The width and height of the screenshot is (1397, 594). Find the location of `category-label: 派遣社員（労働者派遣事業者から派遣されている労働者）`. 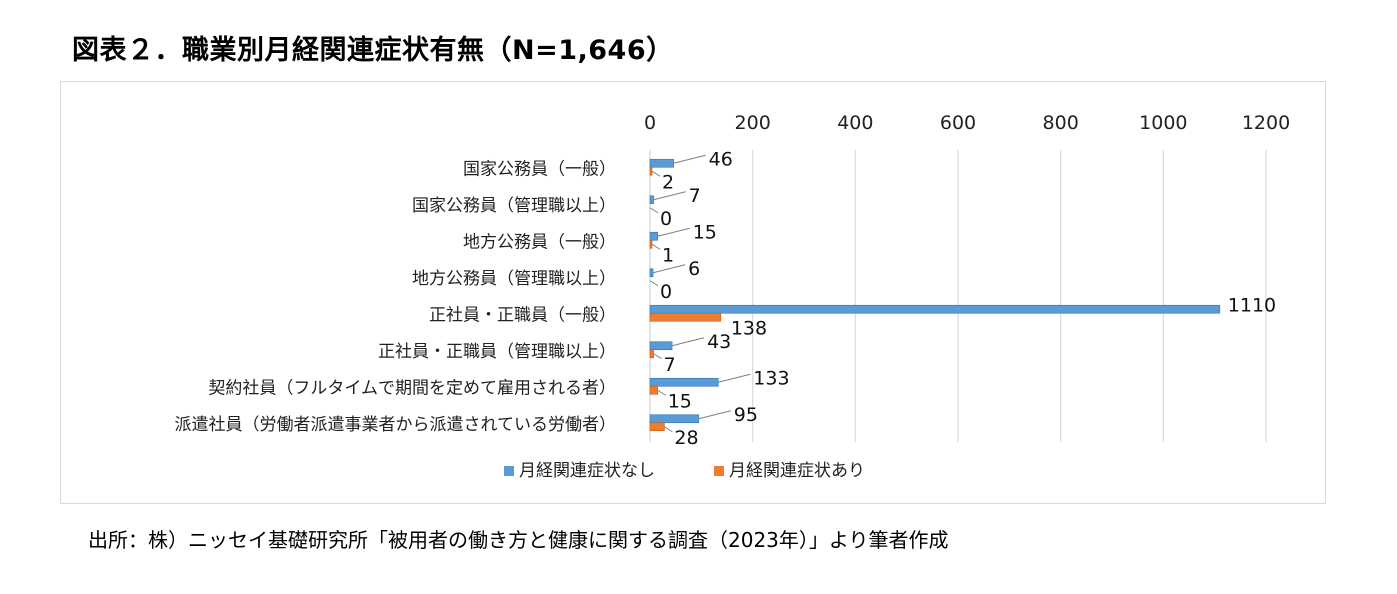

category-label: 派遣社員（労働者派遣事業者から派遣されている労働者） is located at coordinates (396, 425).